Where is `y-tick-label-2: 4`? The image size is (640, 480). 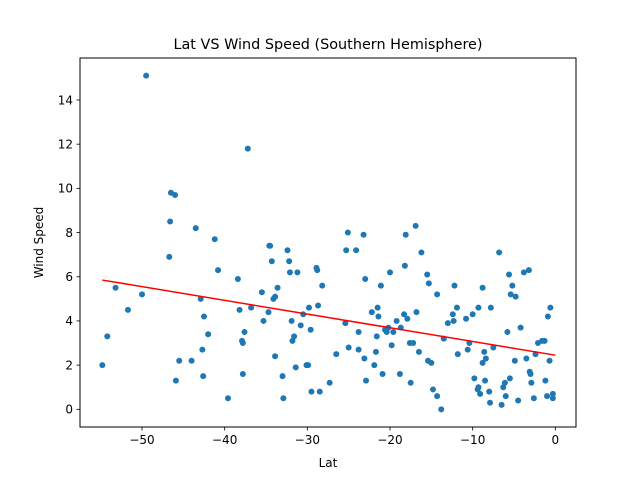
y-tick-label-2: 4 is located at coordinates (69, 321).